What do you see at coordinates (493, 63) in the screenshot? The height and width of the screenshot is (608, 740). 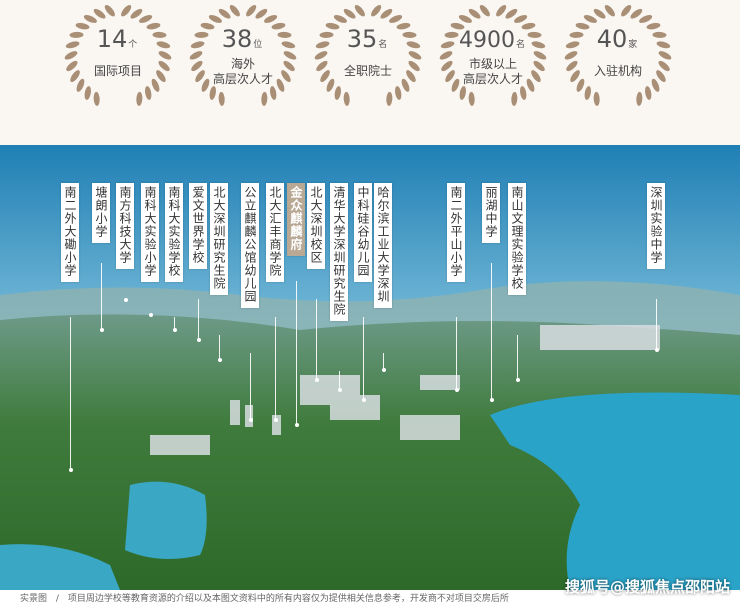 I see `stat-label: 市级以上` at bounding box center [493, 63].